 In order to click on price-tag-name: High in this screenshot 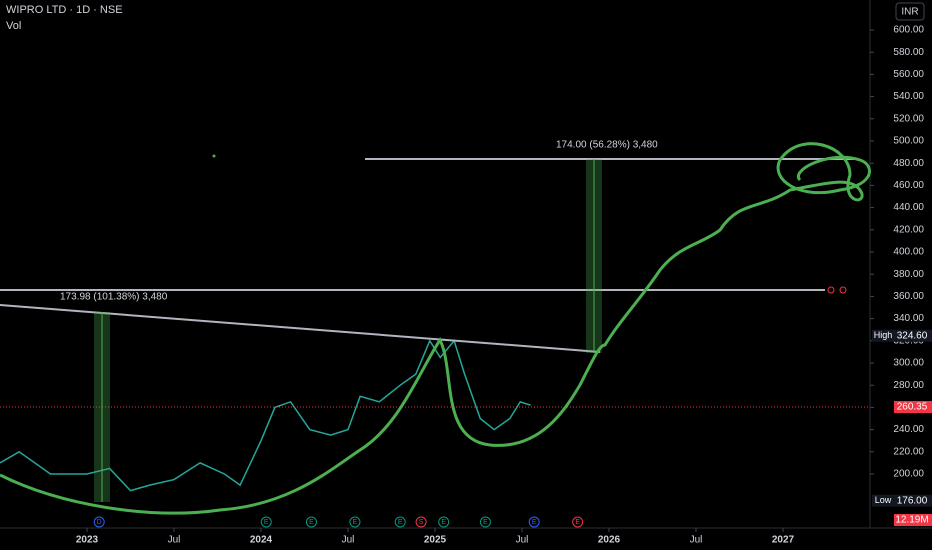, I will do `click(883, 335)`.